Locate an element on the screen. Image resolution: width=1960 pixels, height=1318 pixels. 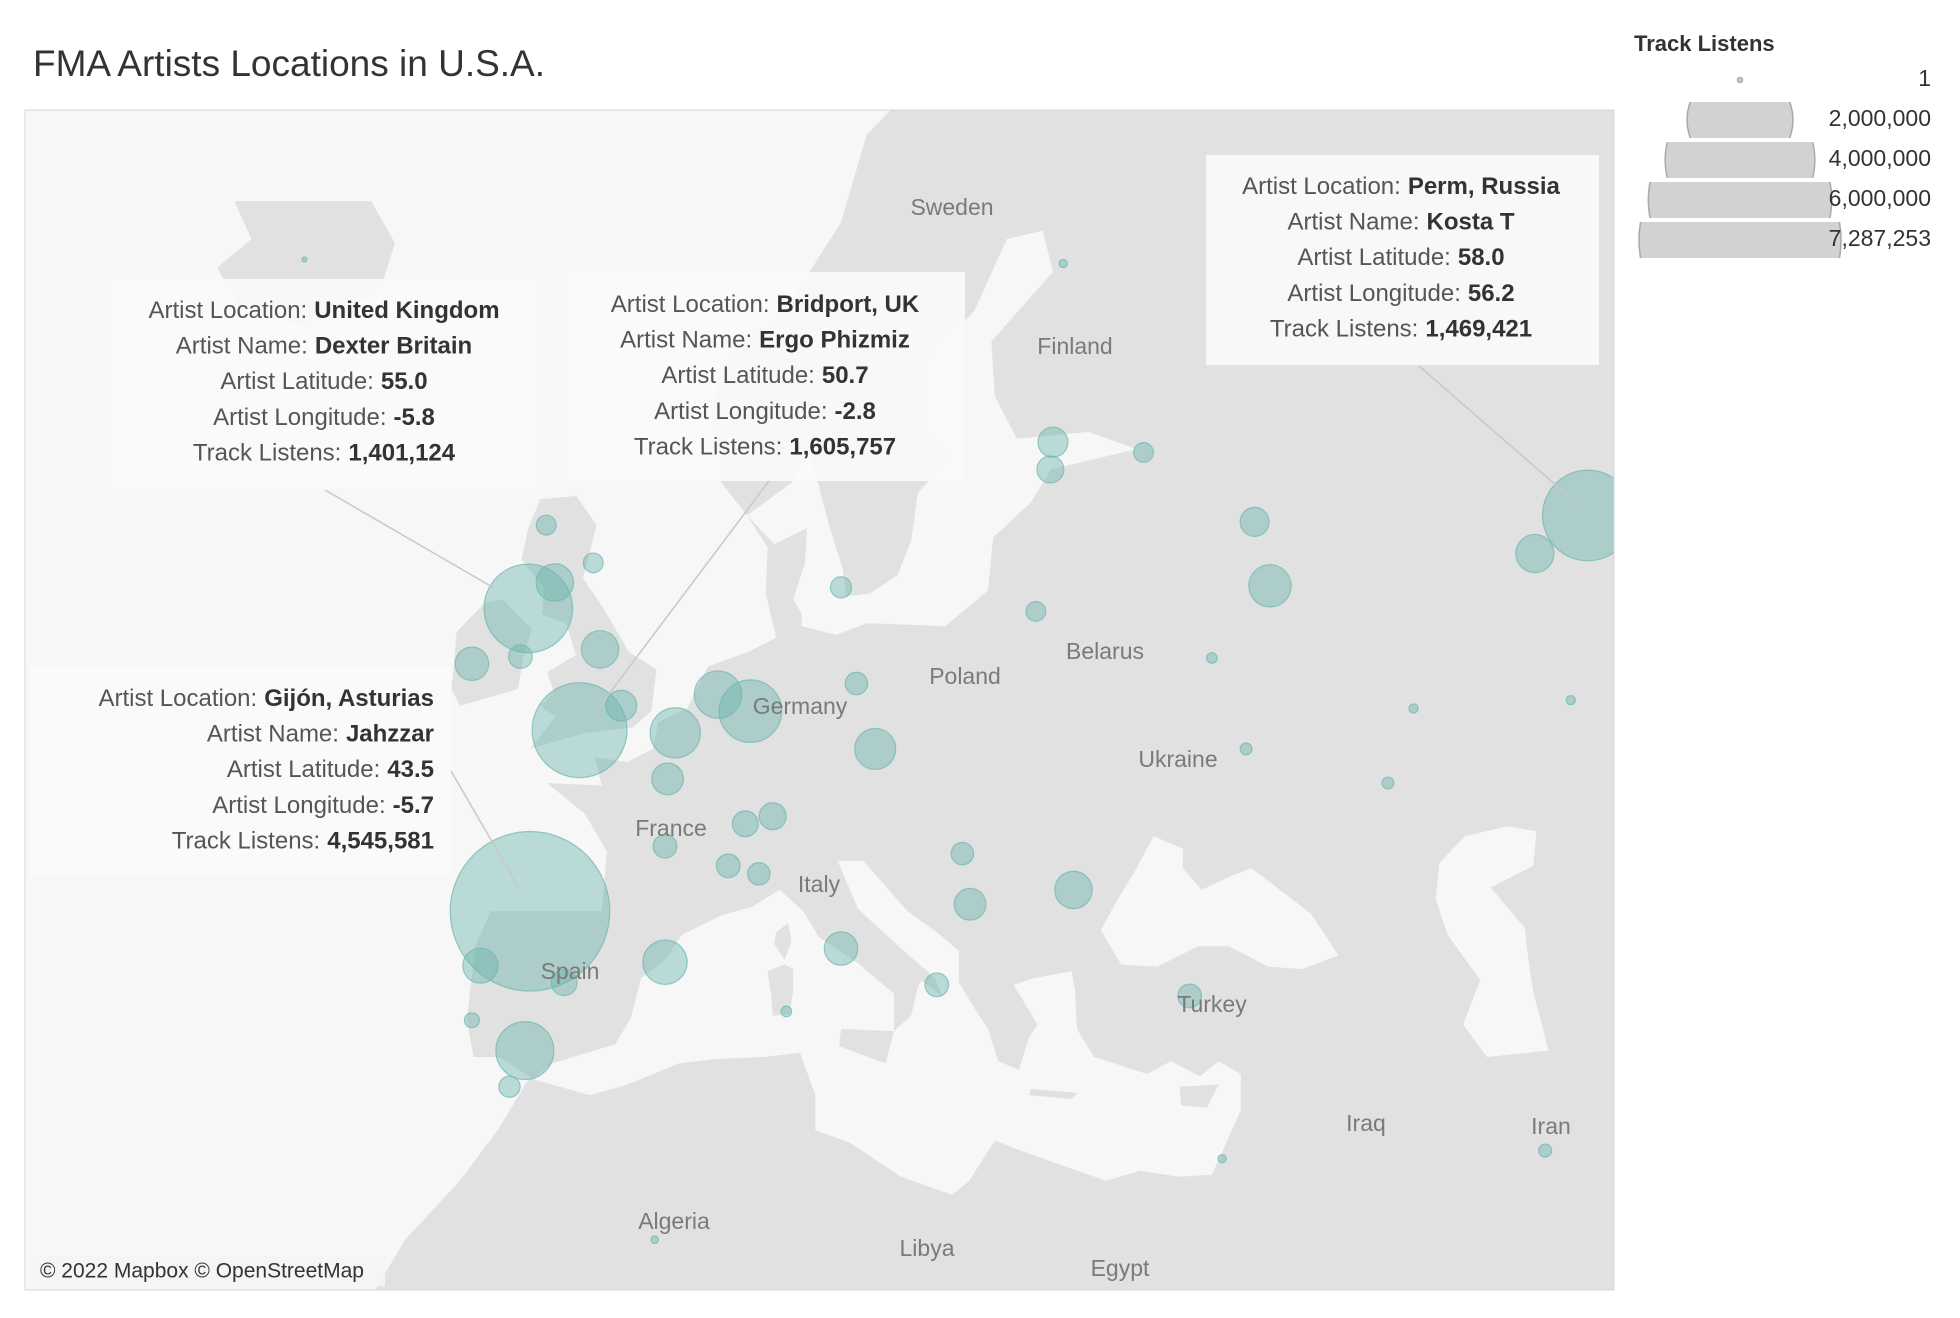
legend-label: 4,000,000 is located at coordinates (1880, 158).